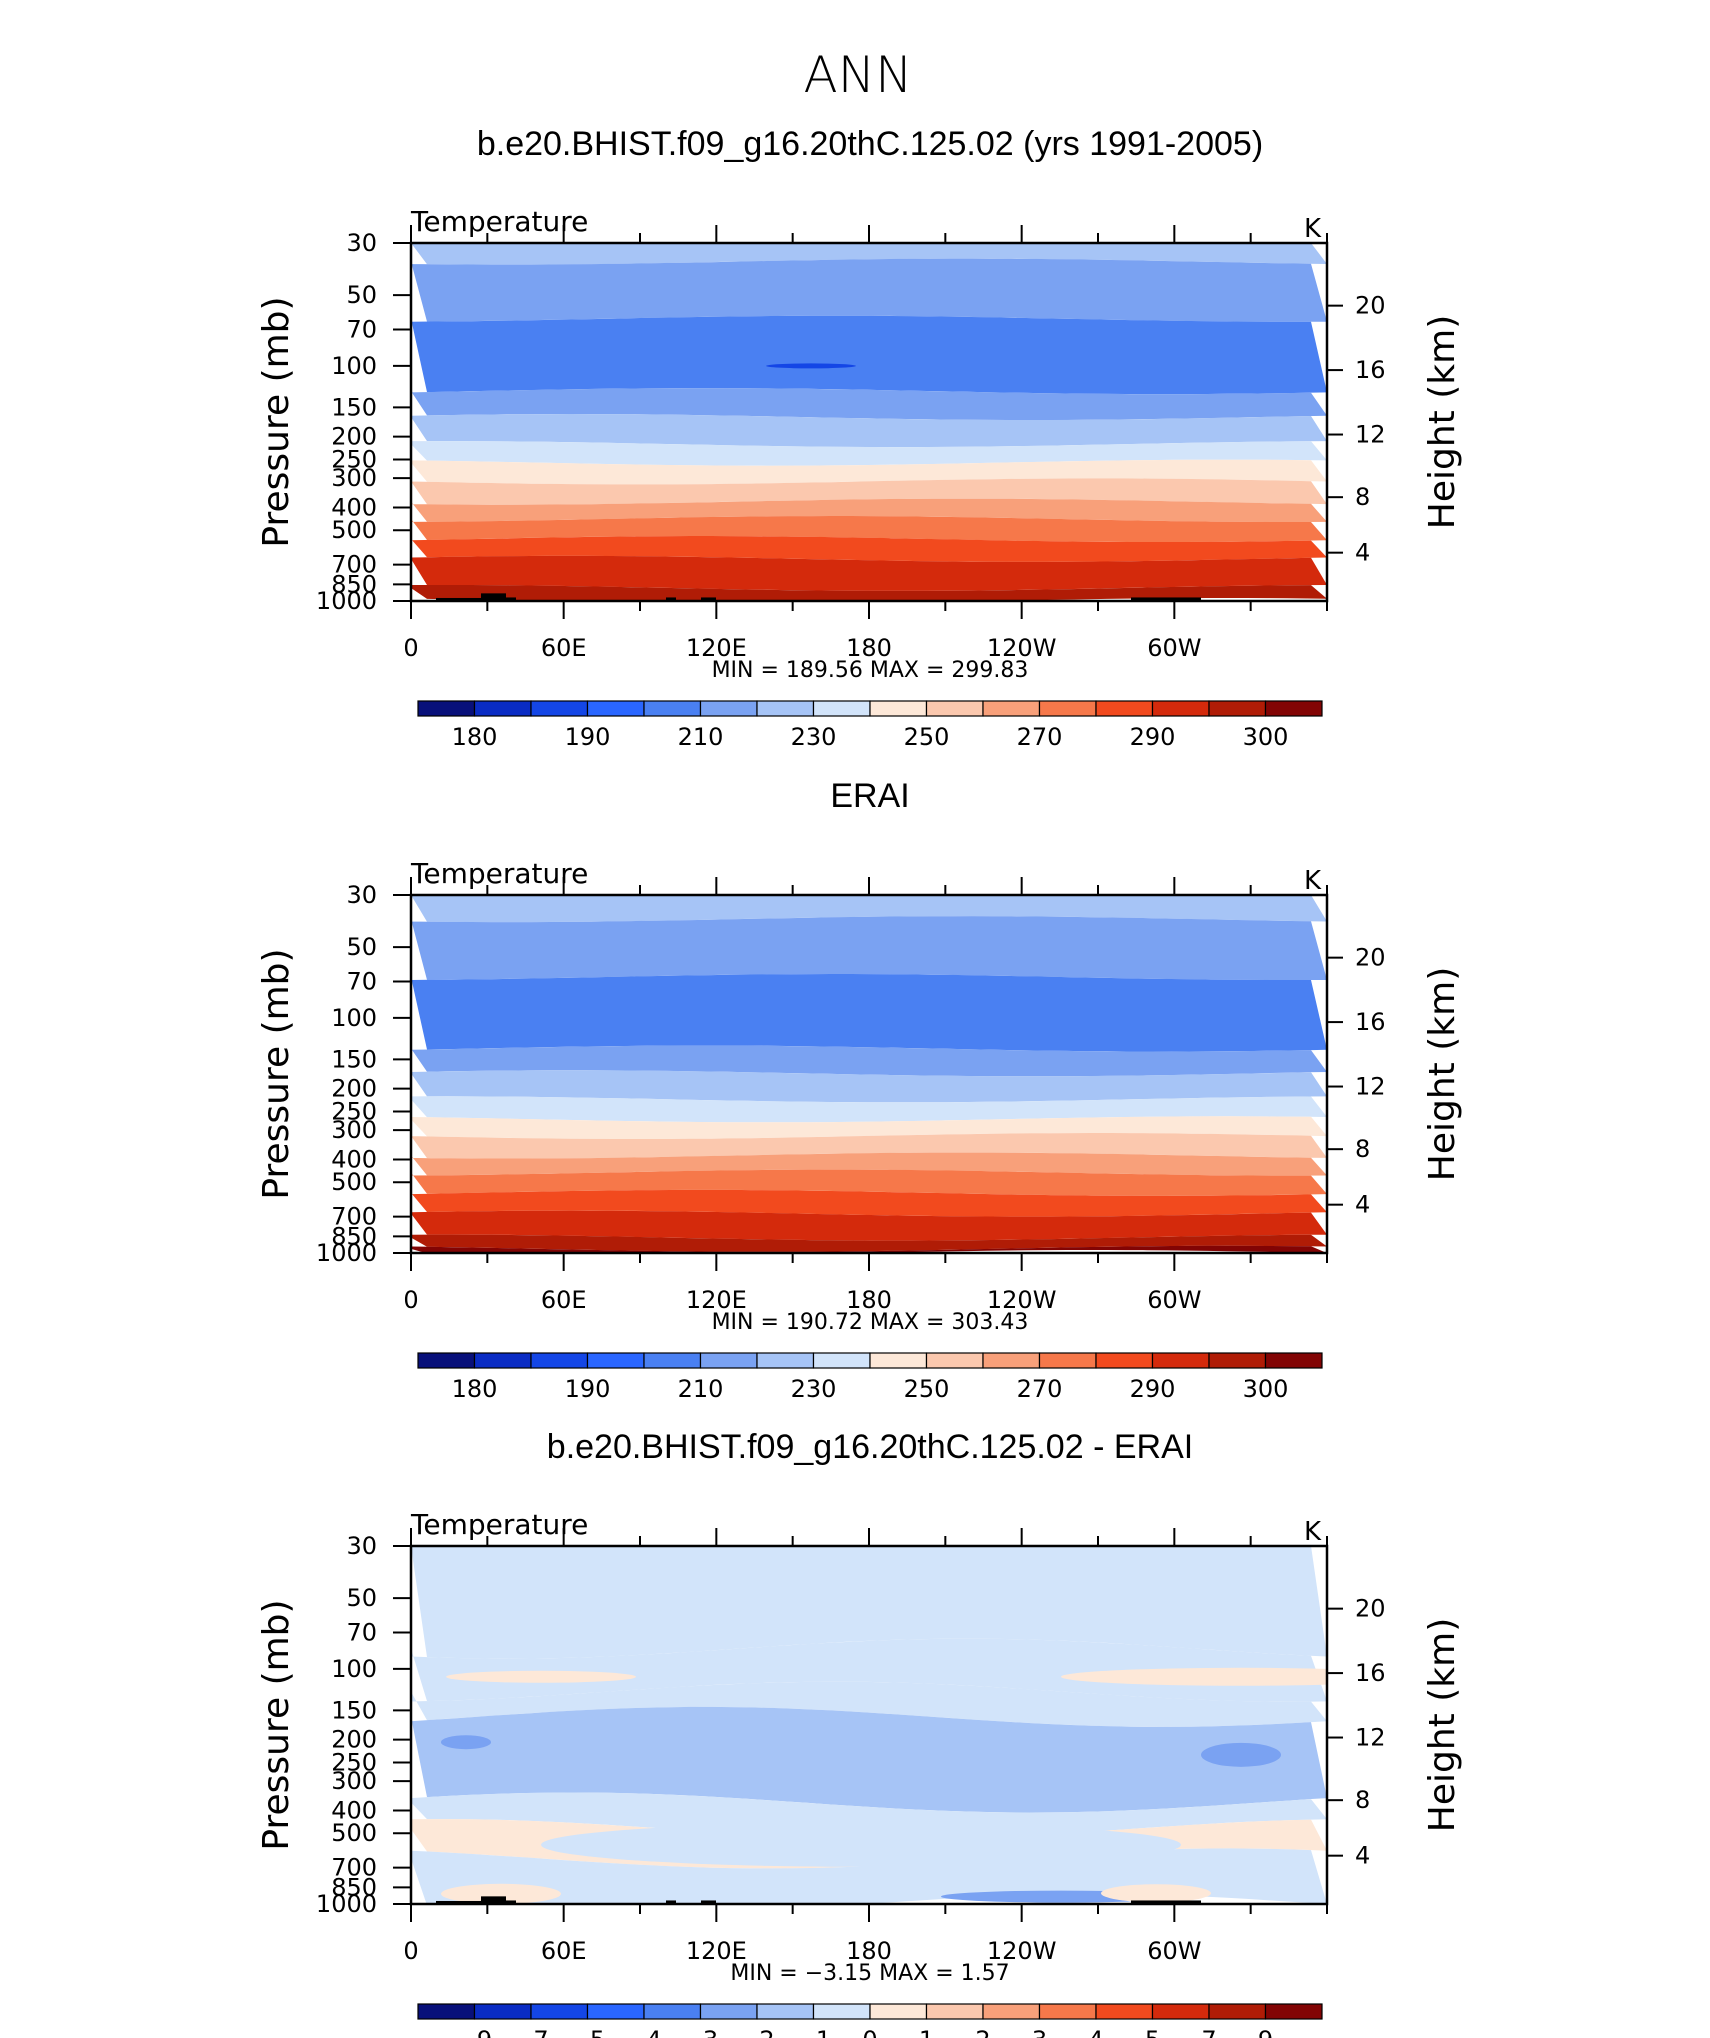 Image resolution: width=1710 pixels, height=2038 pixels. Describe the element at coordinates (1039, 2032) in the screenshot. I see `colorbar-label: 3` at that location.